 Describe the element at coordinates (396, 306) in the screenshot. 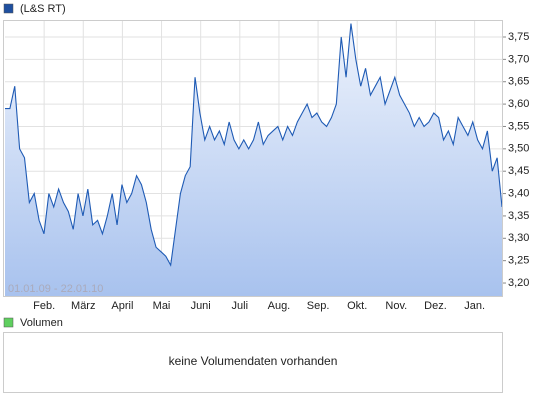

I see `x-tick-label: Nov.` at that location.